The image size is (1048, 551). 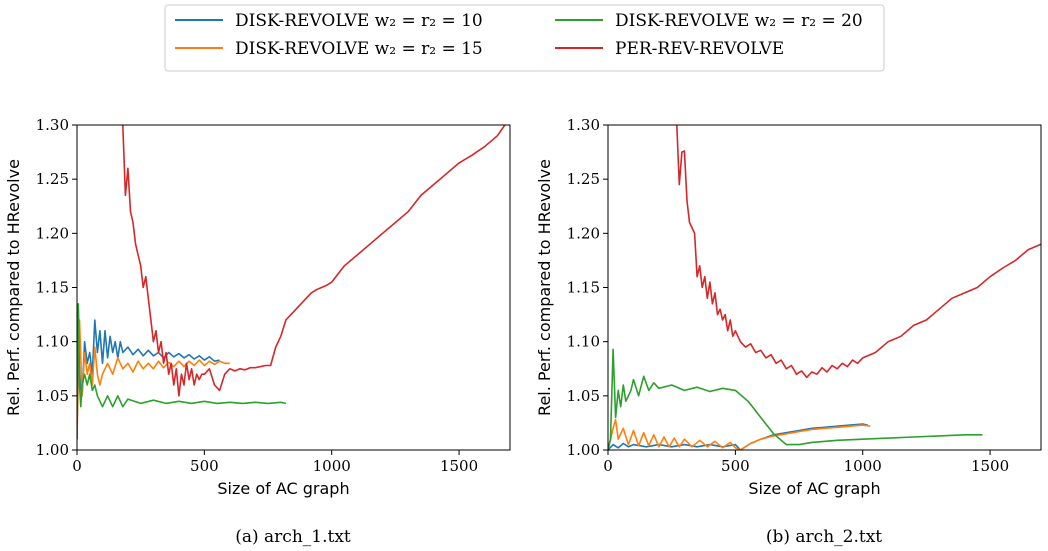 I want to click on legend-label-1: DISK-REVOLVE w₂ = r₂ = 15, so click(x=359, y=49).